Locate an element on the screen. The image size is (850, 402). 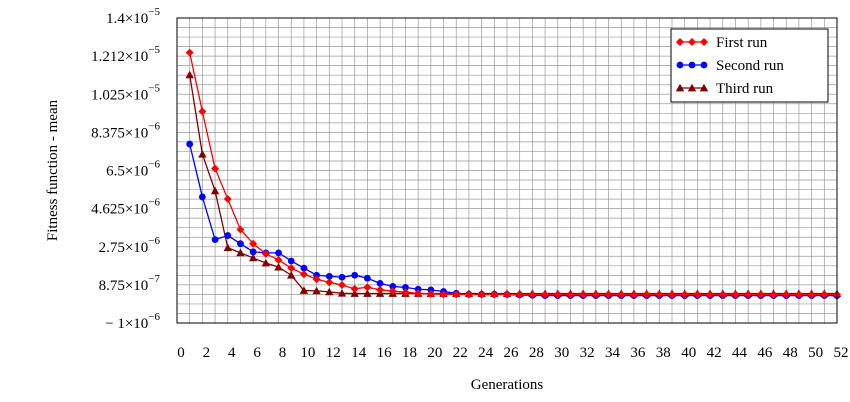
x-tick-label: 4 is located at coordinates (232, 353).